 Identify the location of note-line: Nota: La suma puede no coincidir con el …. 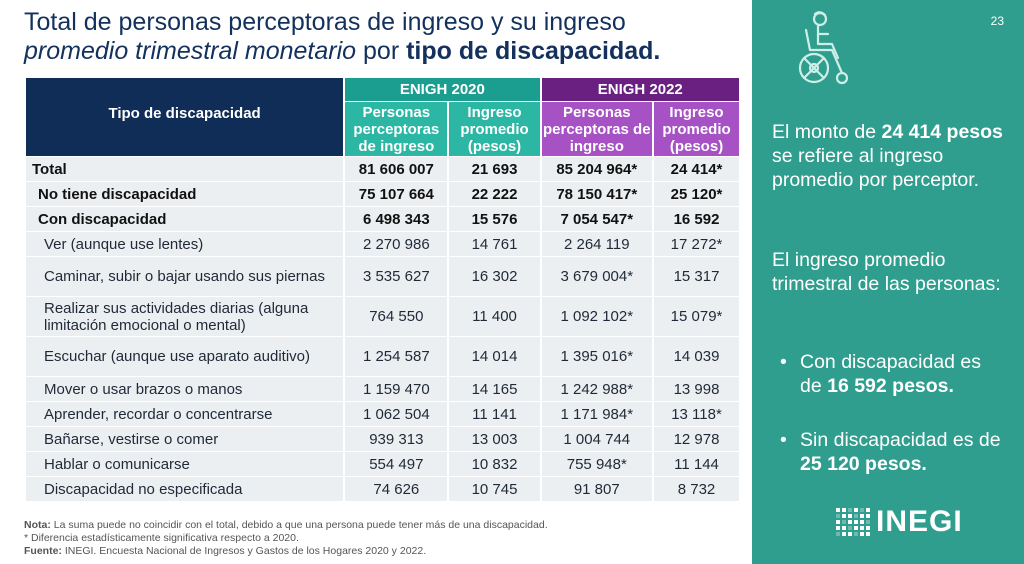
(286, 525).